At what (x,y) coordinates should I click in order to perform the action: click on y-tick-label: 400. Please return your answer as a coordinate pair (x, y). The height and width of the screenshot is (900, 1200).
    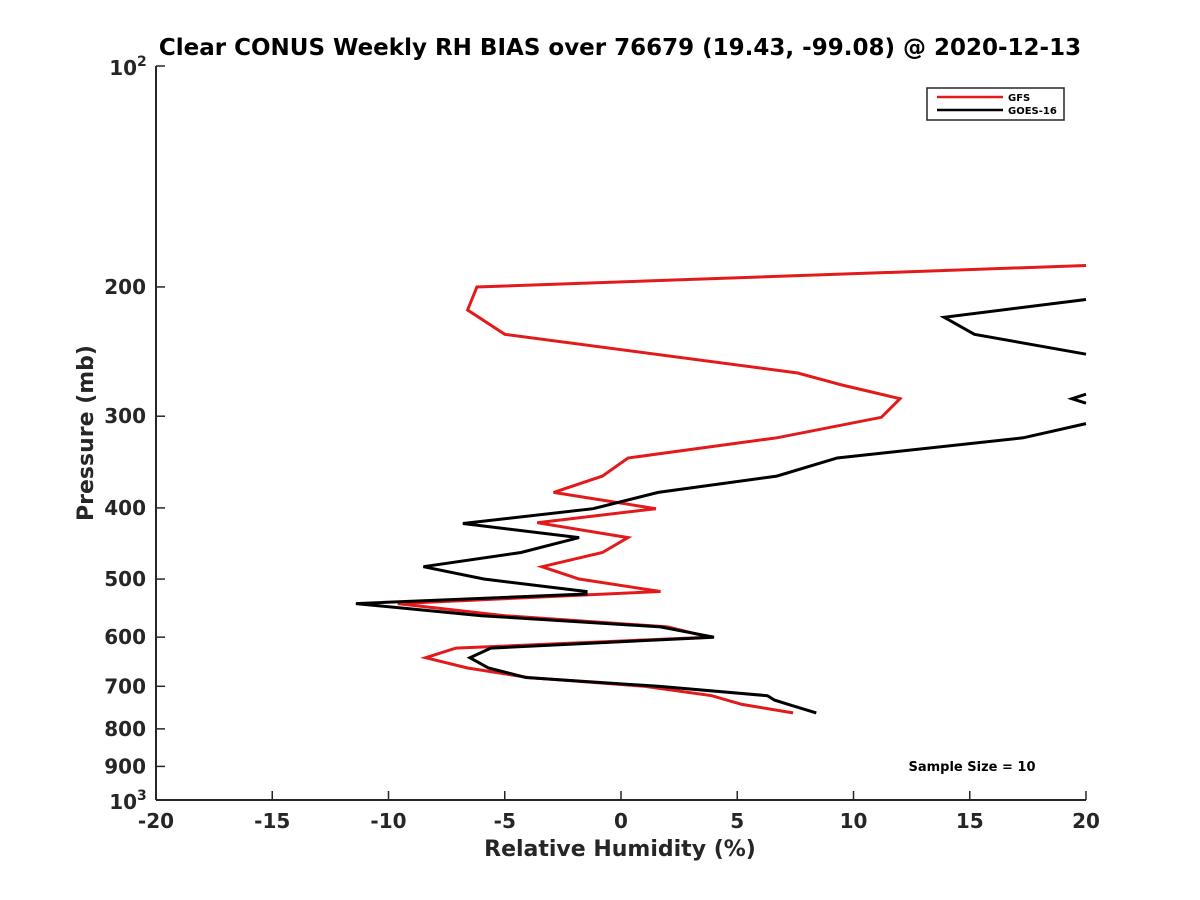
    Looking at the image, I should click on (125, 508).